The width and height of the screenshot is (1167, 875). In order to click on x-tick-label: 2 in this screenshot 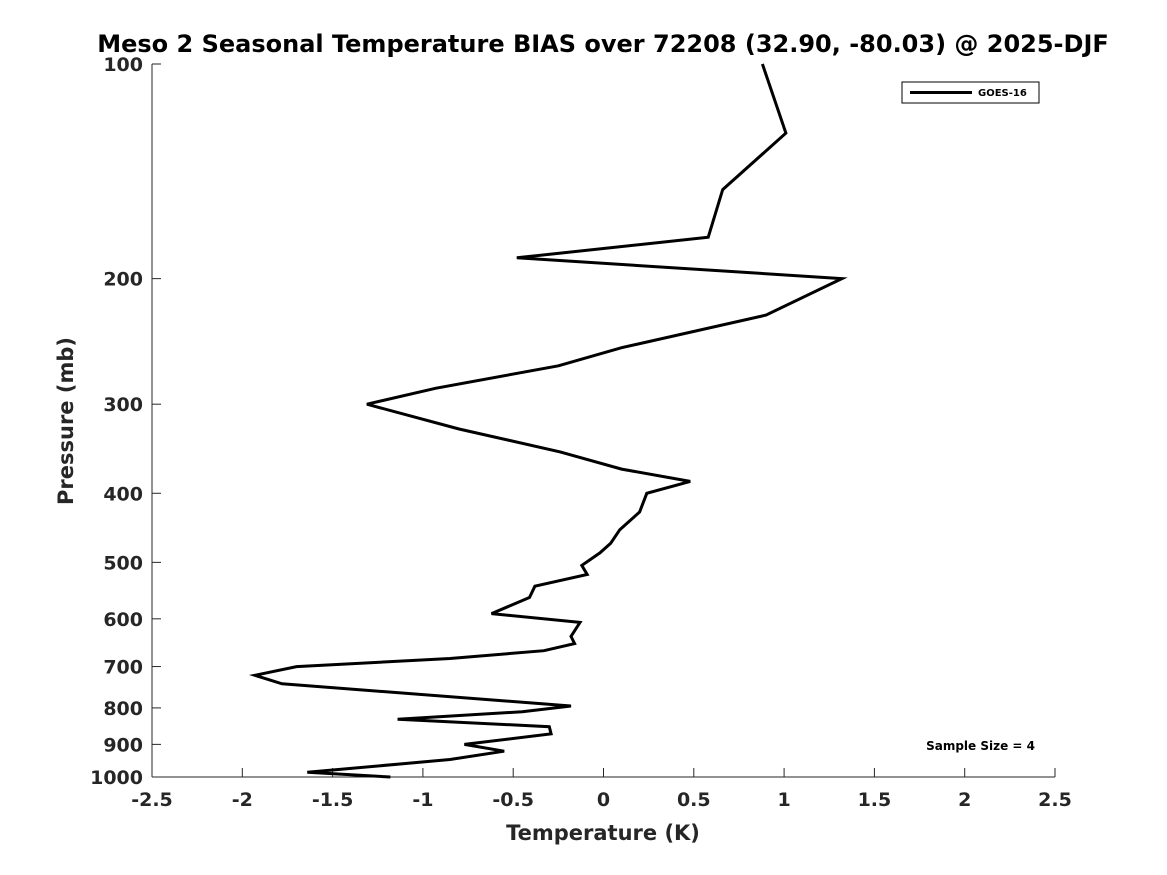, I will do `click(964, 800)`.